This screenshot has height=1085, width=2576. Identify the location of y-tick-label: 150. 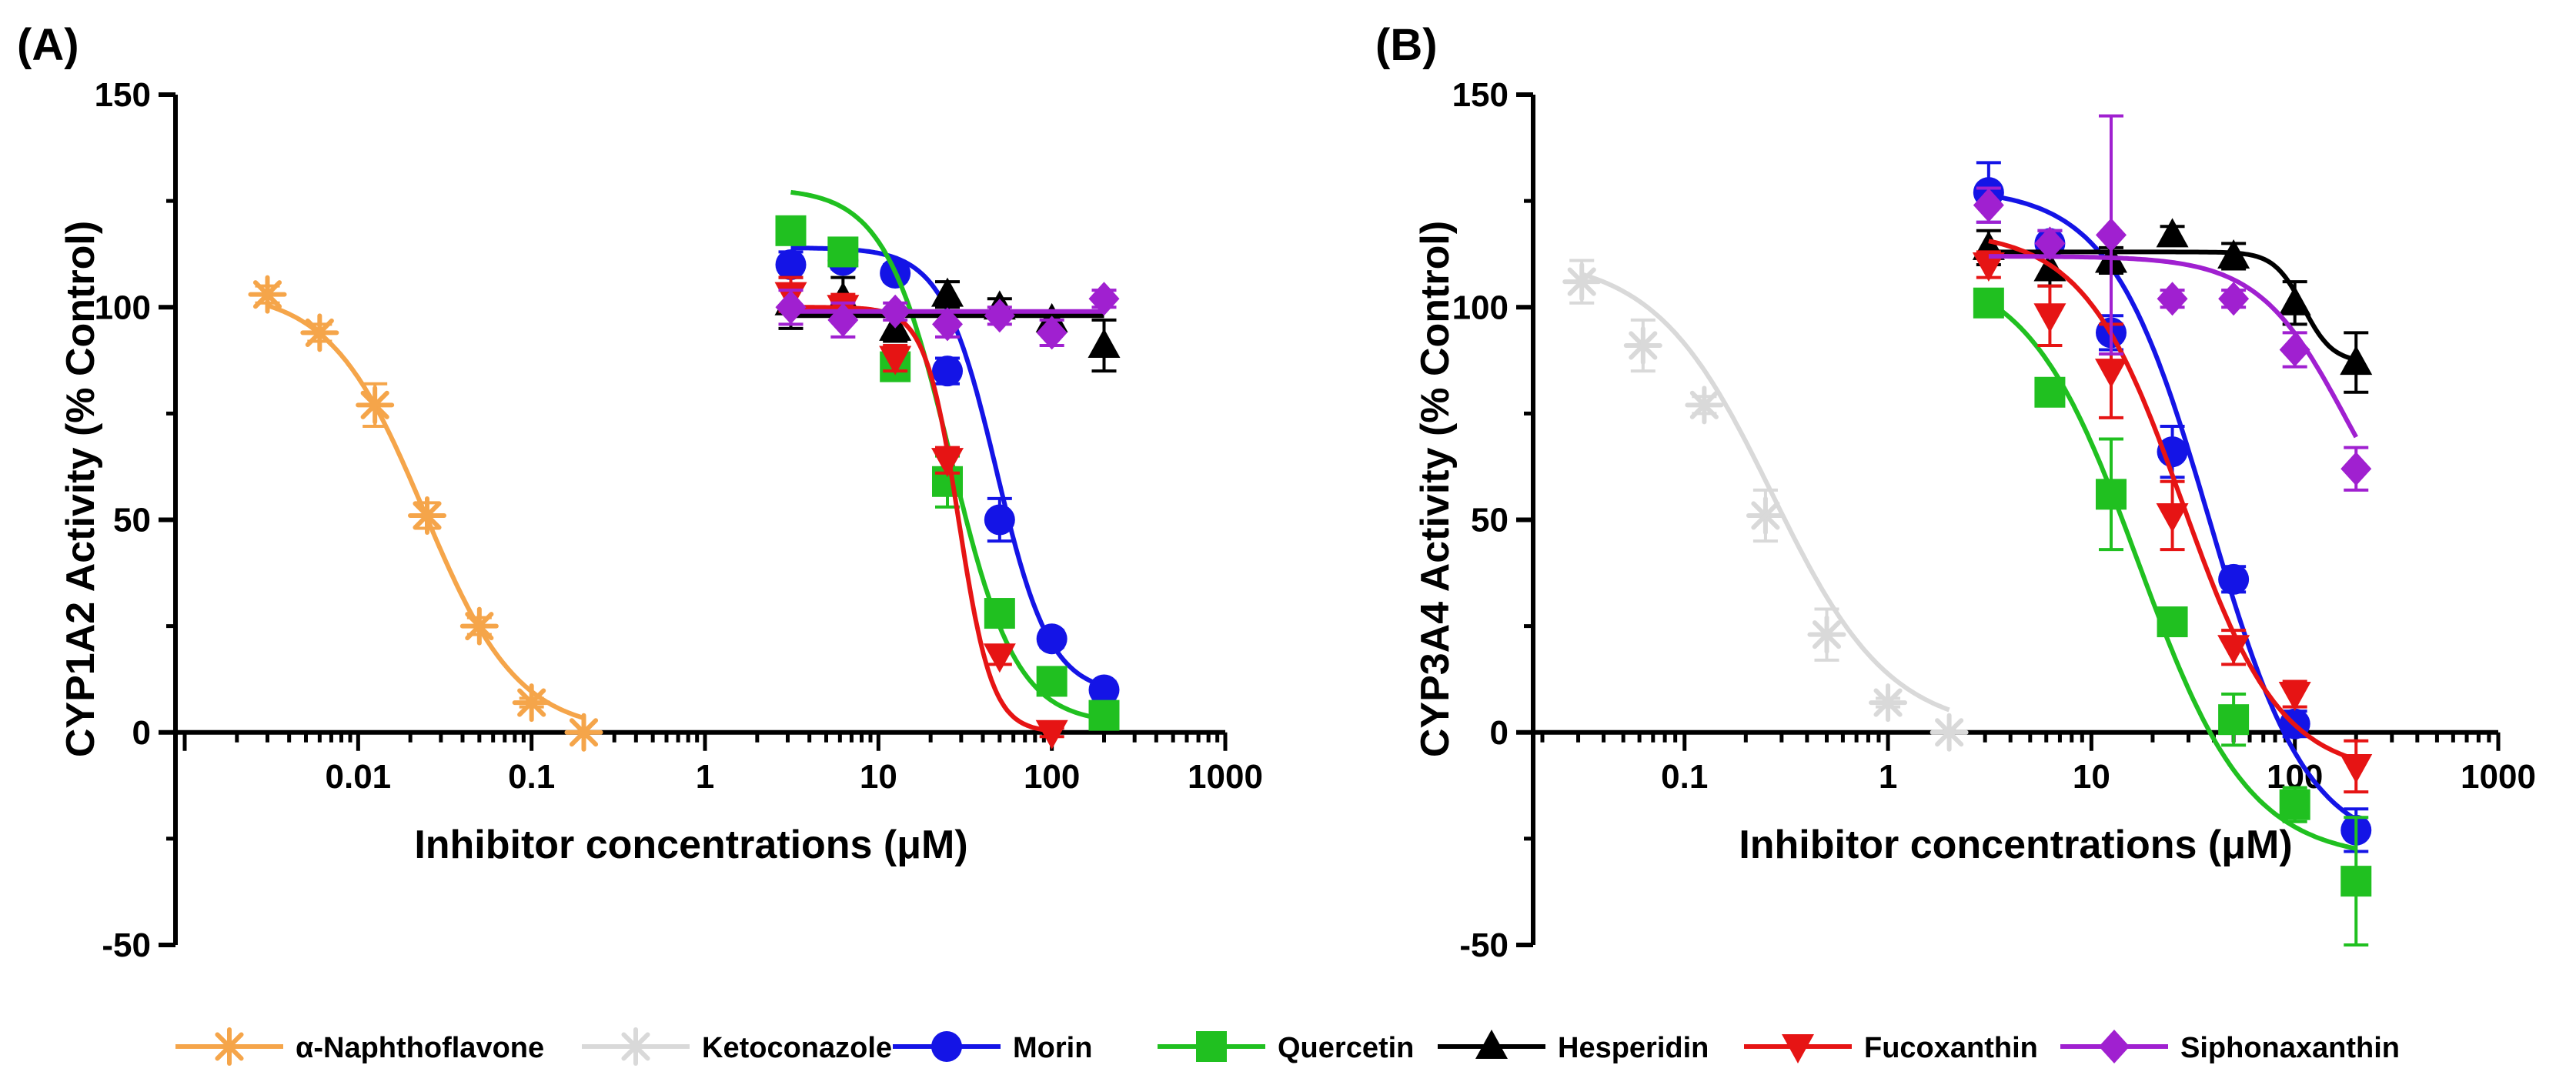
(123, 95).